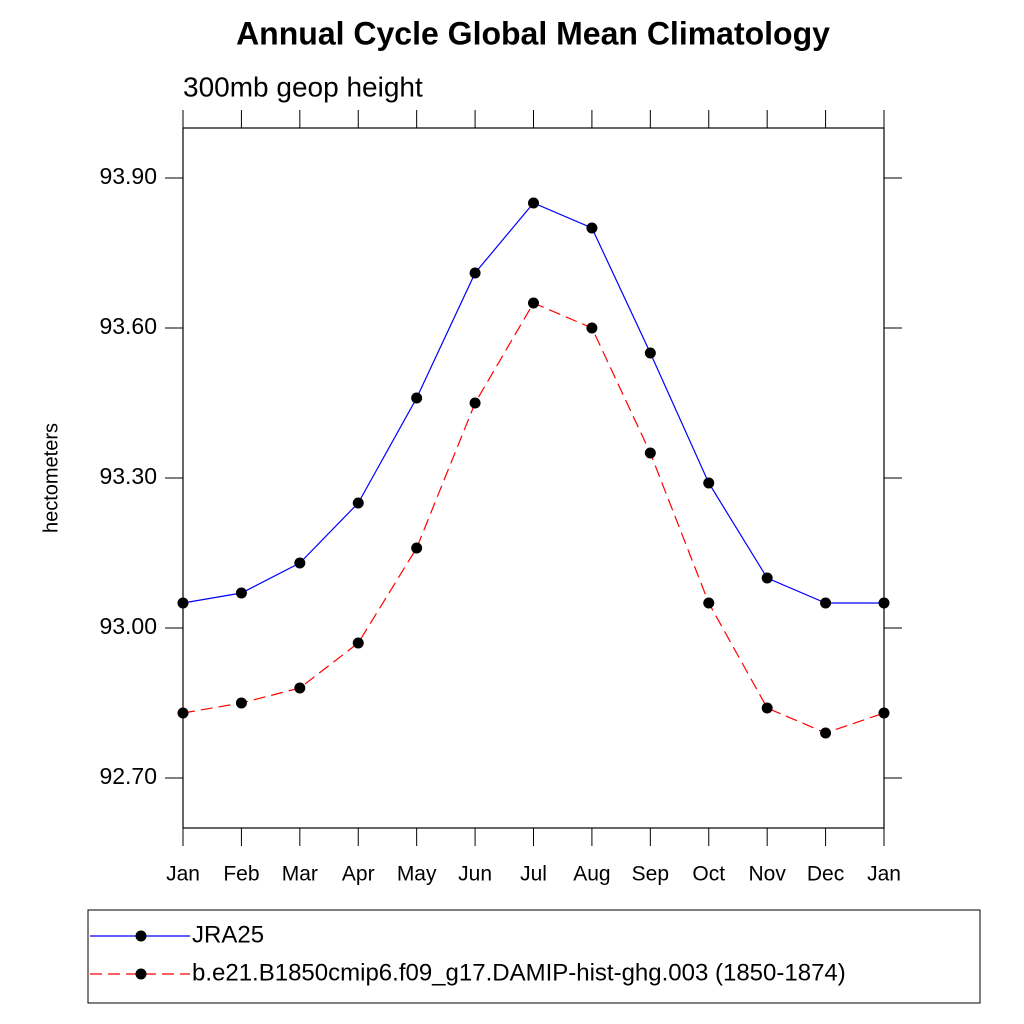 Image resolution: width=1024 pixels, height=1024 pixels. What do you see at coordinates (128, 176) in the screenshot?
I see `y-tick-label: 93.90` at bounding box center [128, 176].